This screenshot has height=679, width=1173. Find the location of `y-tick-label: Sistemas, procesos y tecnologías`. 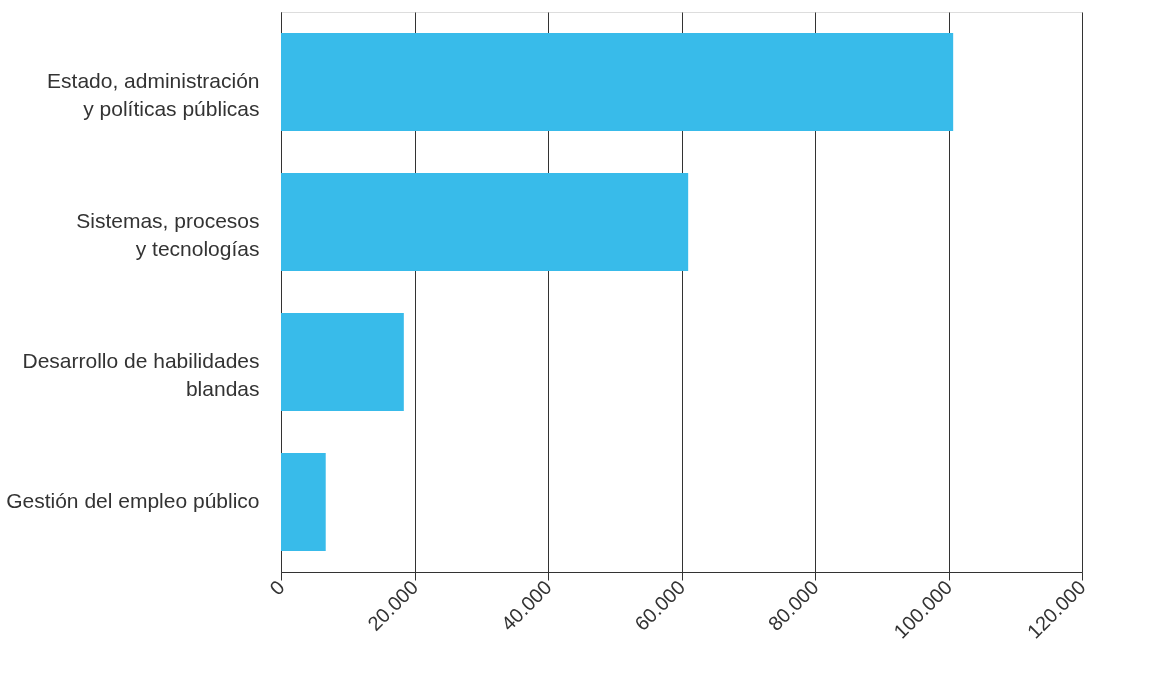

y-tick-label: Sistemas, procesos y tecnologías is located at coordinates (168, 234).